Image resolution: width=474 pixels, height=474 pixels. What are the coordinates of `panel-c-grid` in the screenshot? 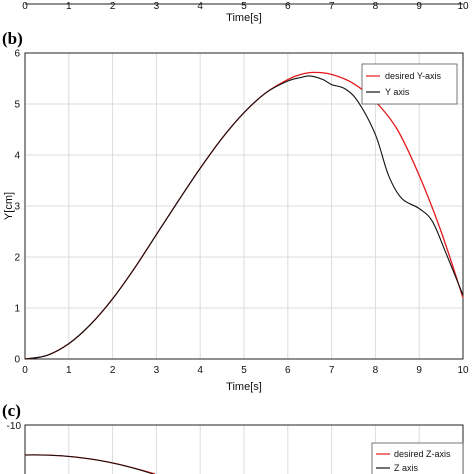 It's located at (244, 449).